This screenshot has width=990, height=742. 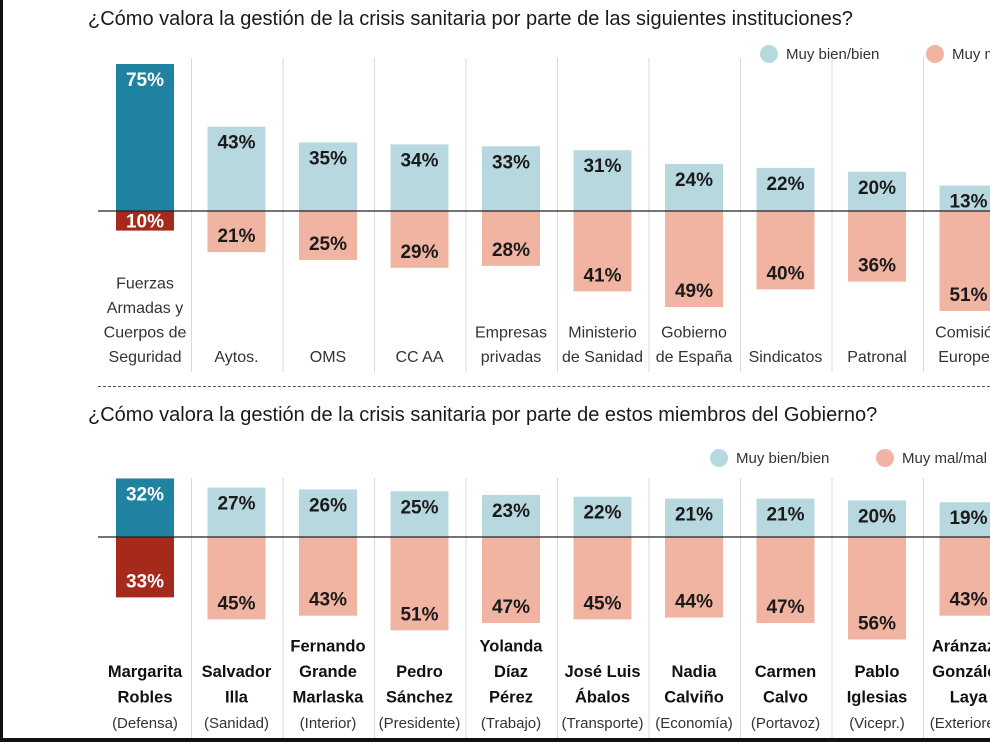 What do you see at coordinates (694, 357) in the screenshot?
I see `category-label-line: de España` at bounding box center [694, 357].